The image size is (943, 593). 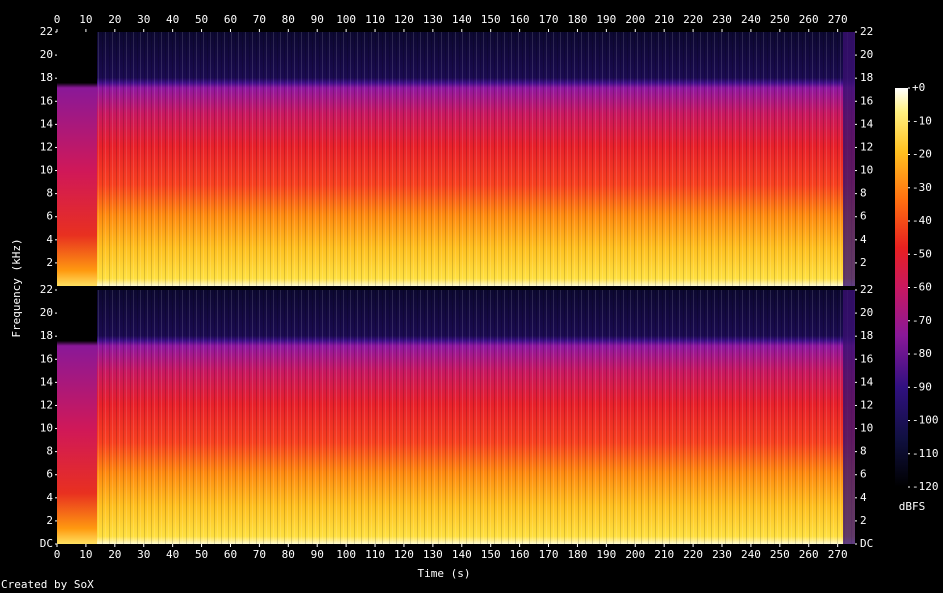 I want to click on x-tick-label-top: 210, so click(x=664, y=19).